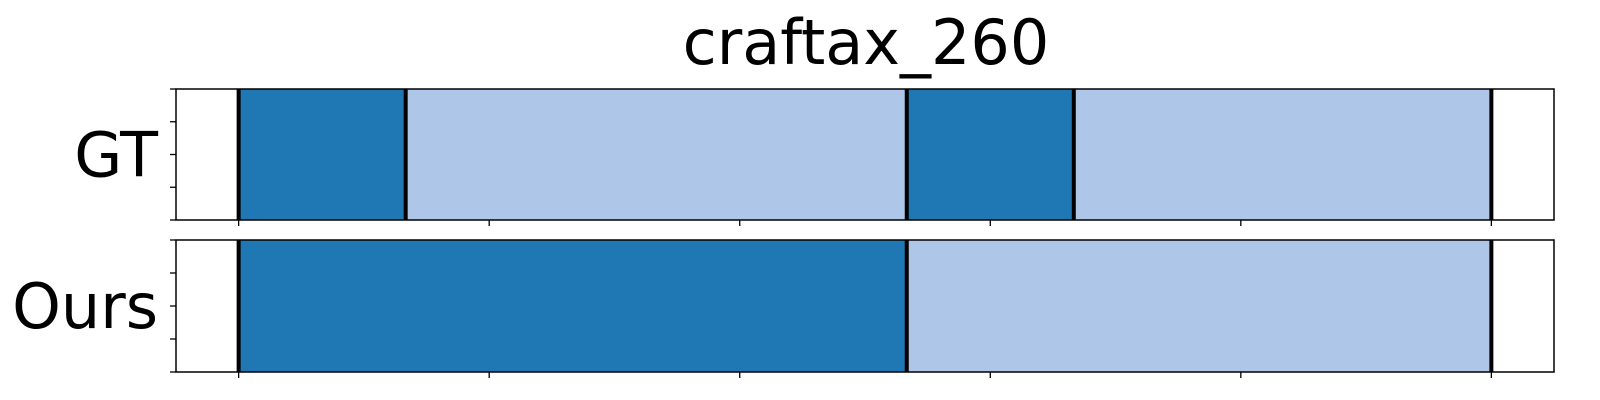  I want to click on row-label-ours: Ours, so click(85, 306).